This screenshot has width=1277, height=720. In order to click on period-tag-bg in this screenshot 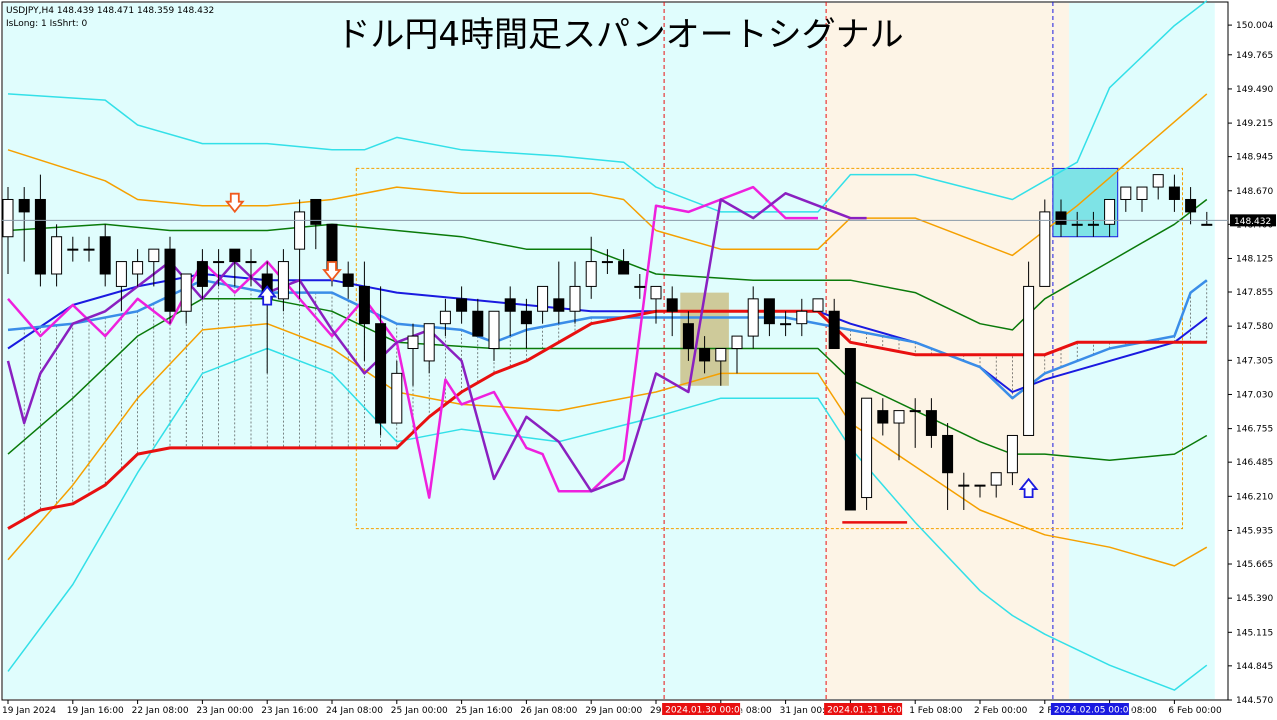, I will do `click(863, 709)`.